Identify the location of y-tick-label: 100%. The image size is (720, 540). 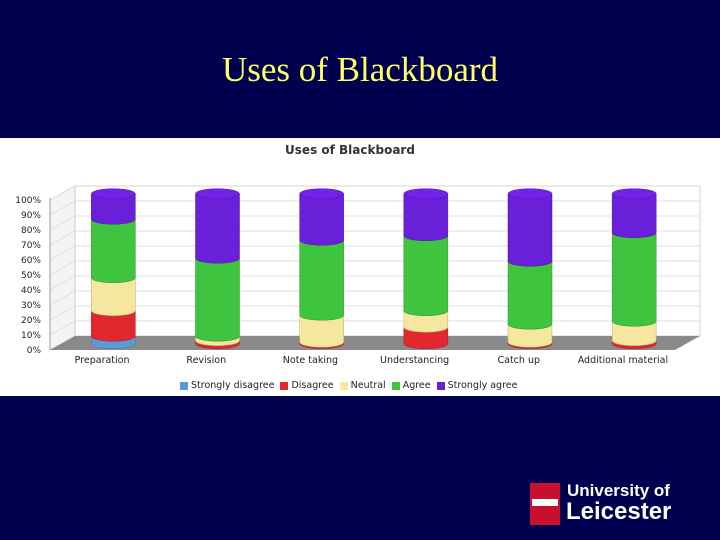
(28, 201).